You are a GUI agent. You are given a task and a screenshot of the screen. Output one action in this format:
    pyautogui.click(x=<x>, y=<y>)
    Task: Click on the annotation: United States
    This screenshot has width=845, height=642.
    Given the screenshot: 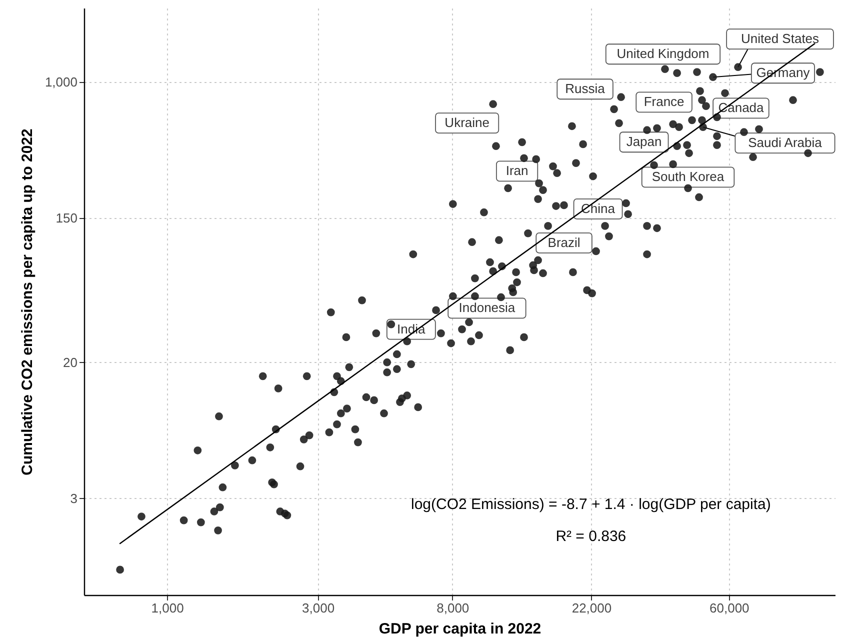 What is the action you would take?
    pyautogui.click(x=780, y=38)
    